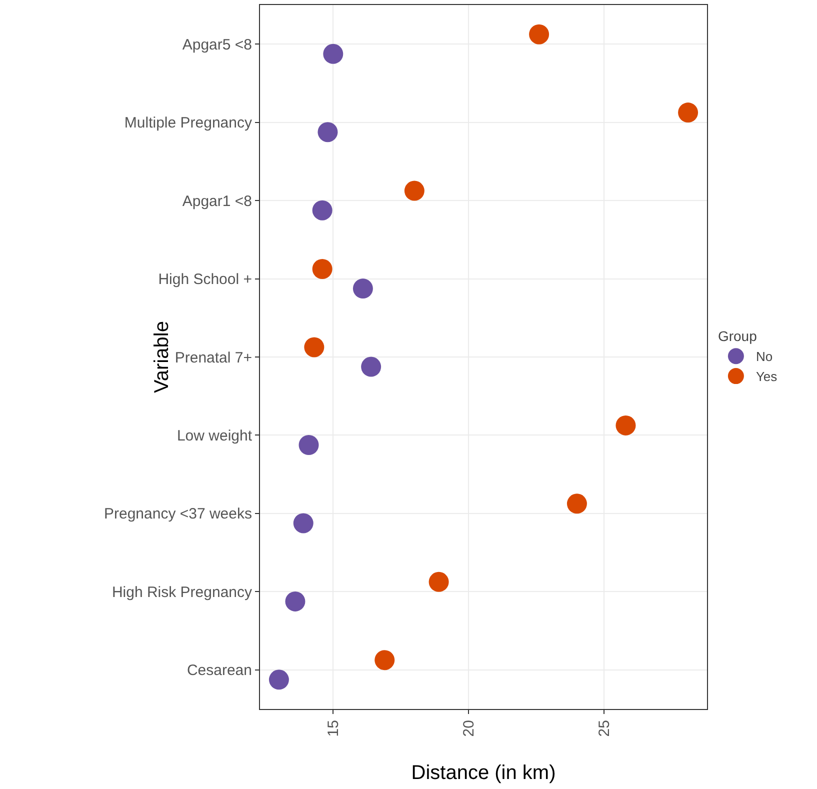 This screenshot has height=789, width=817. What do you see at coordinates (604, 728) in the screenshot?
I see `x-tick-label: 25` at bounding box center [604, 728].